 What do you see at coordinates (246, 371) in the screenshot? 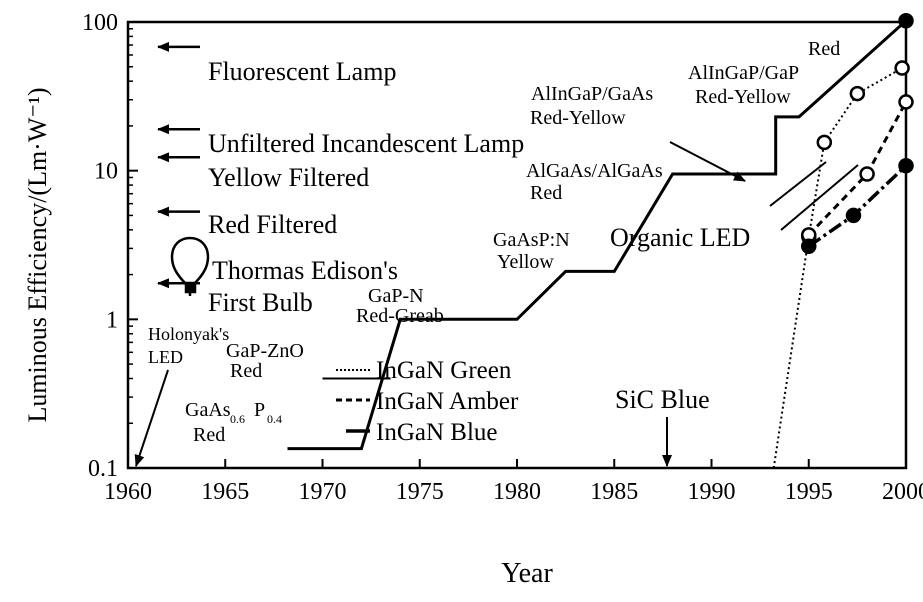
I see `ann-gap-zno-red: Red` at bounding box center [246, 371].